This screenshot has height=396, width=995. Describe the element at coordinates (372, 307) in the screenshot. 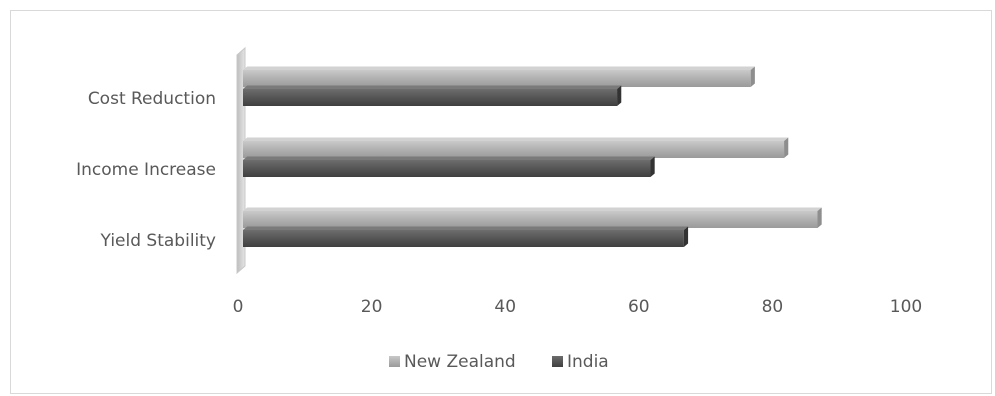

I see `x-tick-label-20: 20` at that location.